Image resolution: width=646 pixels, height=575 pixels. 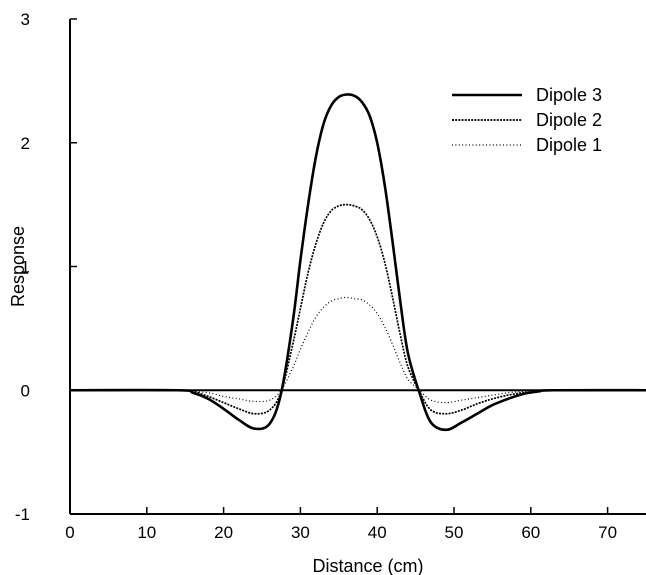 I want to click on x-tick-label: 30, so click(x=300, y=532).